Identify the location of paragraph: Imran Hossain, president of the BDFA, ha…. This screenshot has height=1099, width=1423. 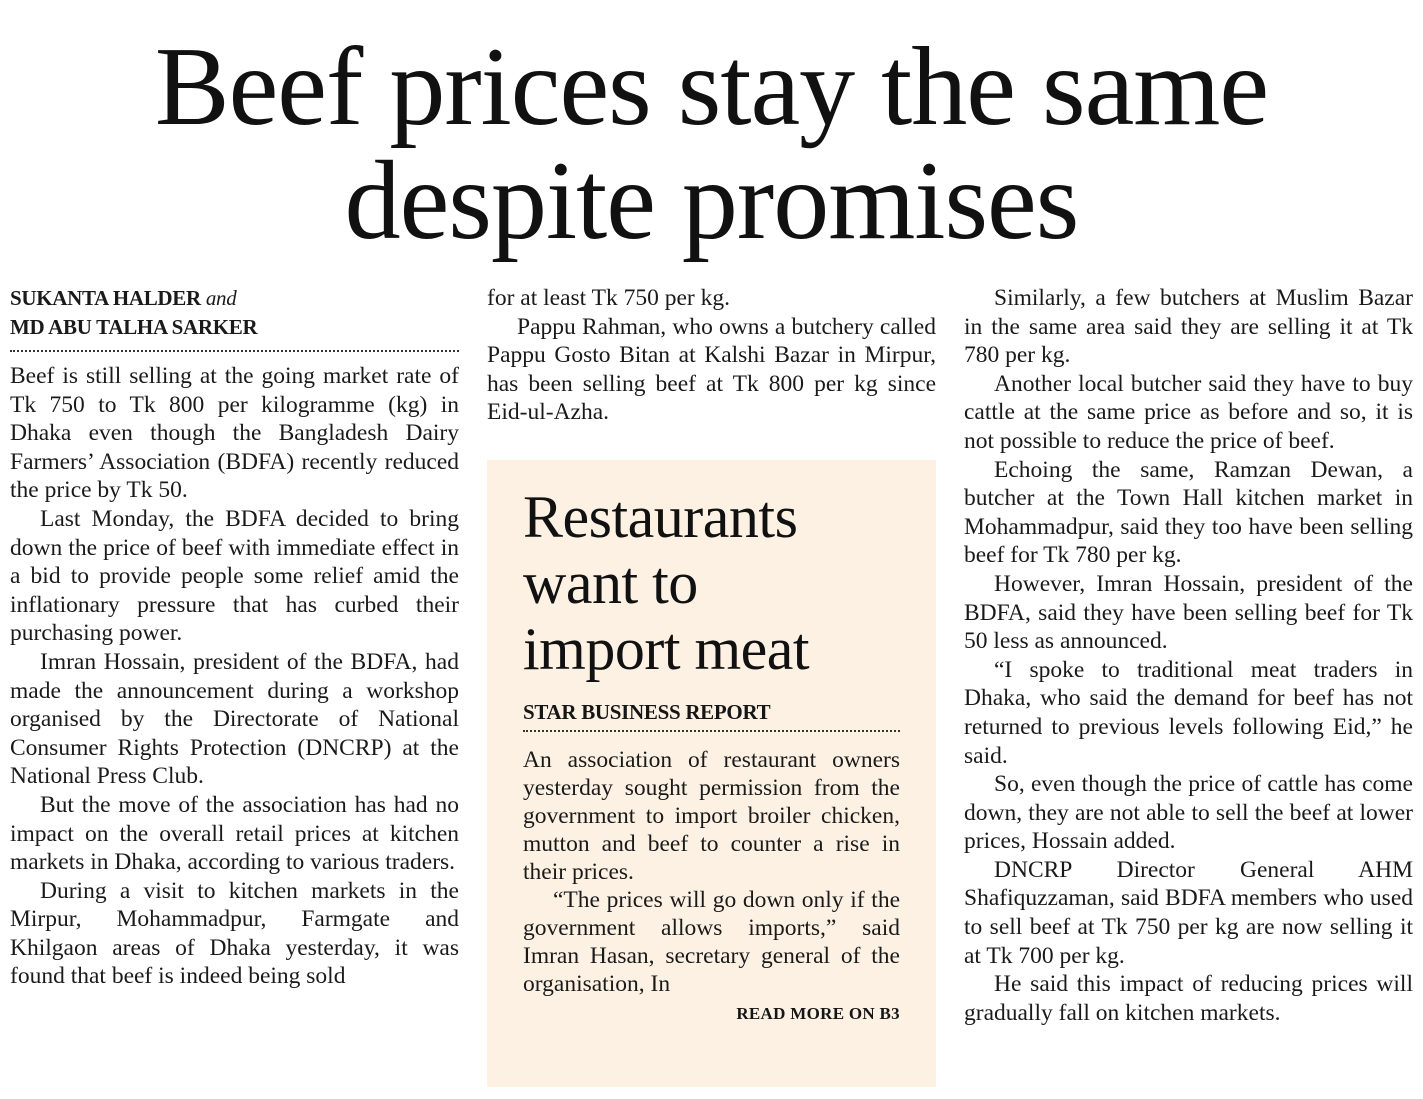
(234, 719).